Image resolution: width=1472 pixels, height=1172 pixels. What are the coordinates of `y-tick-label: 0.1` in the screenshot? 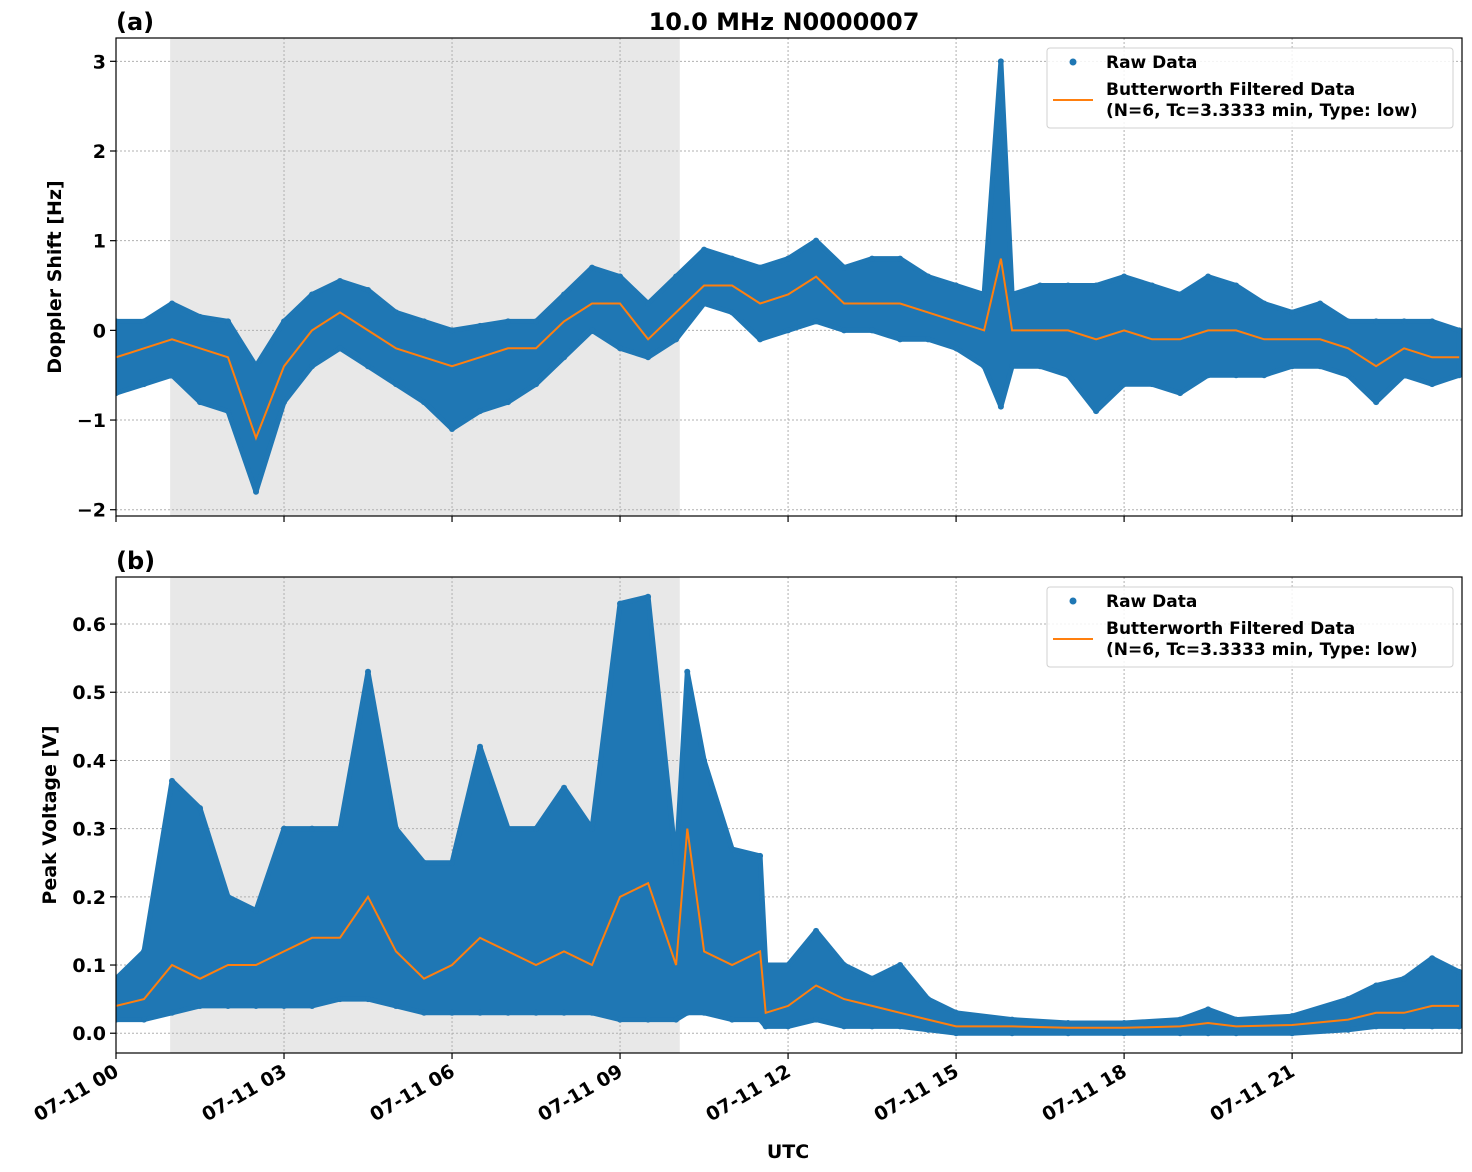 It's located at (89, 966).